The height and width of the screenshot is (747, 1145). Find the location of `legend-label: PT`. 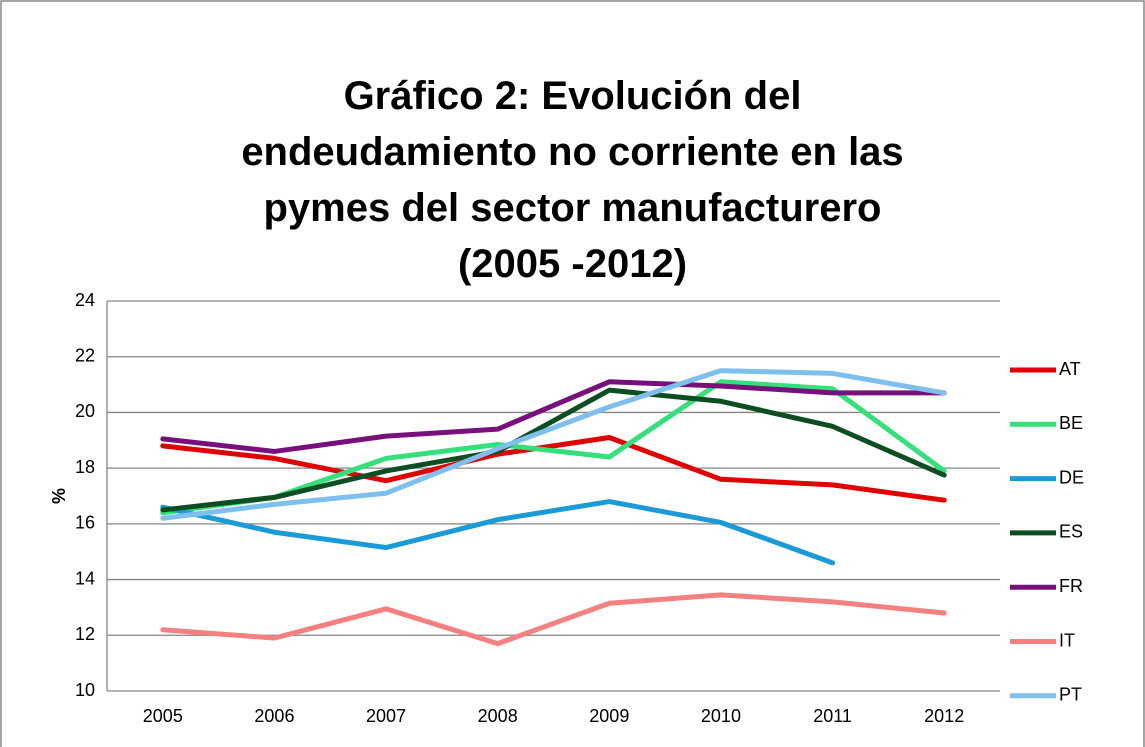

legend-label: PT is located at coordinates (1070, 695).